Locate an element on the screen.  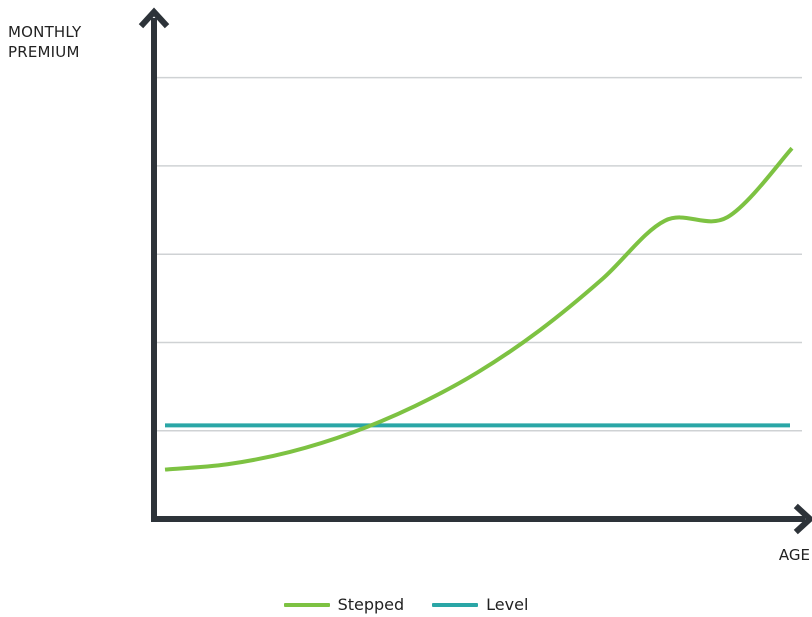
legend-label-stepped: Stepped is located at coordinates (371, 604).